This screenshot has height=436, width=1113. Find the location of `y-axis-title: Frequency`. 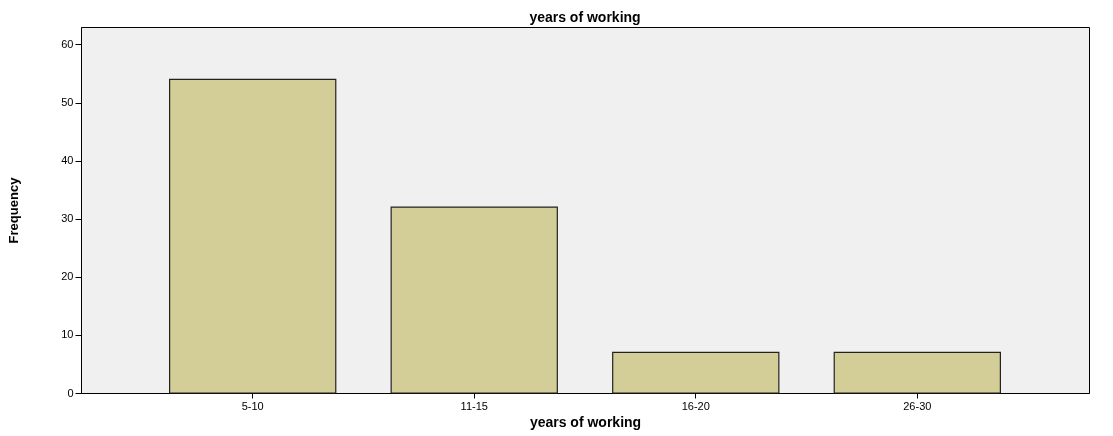

y-axis-title: Frequency is located at coordinates (14, 210).